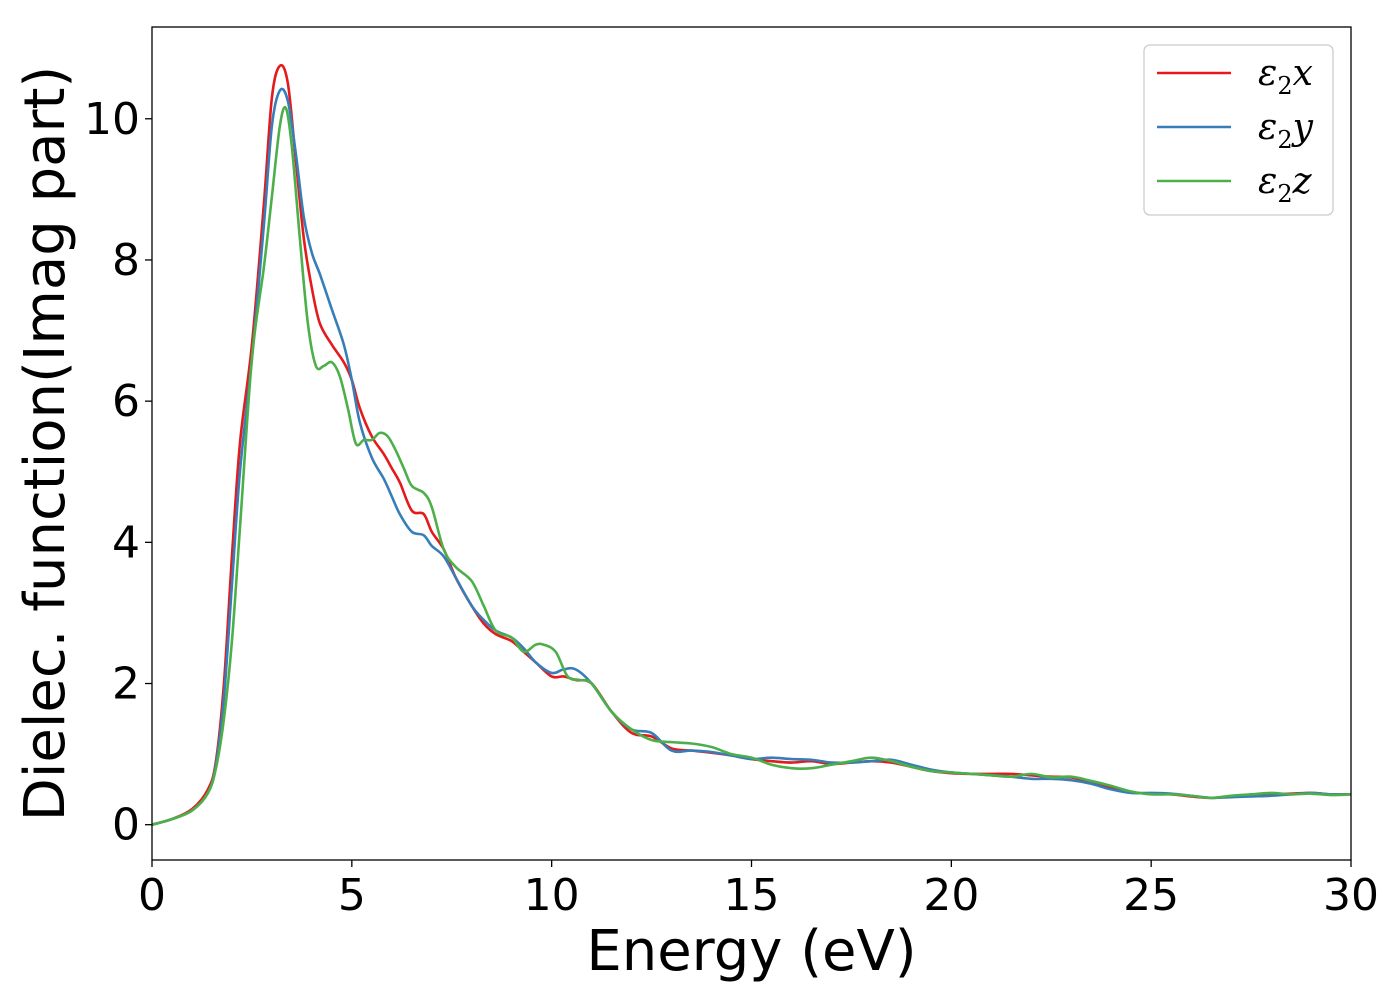  What do you see at coordinates (126, 684) in the screenshot?
I see `y-tick-label: 2` at bounding box center [126, 684].